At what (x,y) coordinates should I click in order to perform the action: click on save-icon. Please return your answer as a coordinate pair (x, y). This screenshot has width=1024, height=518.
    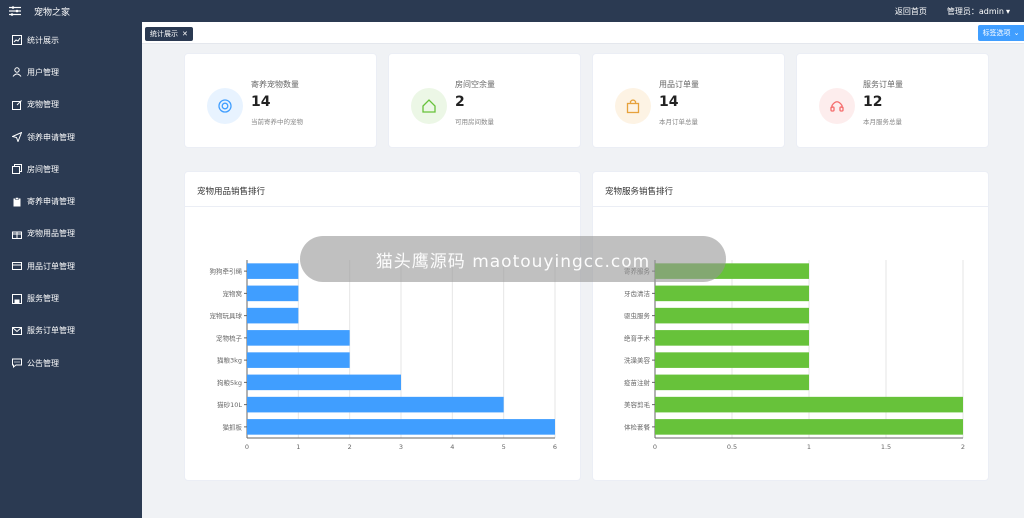
    Looking at the image, I should click on (17, 298).